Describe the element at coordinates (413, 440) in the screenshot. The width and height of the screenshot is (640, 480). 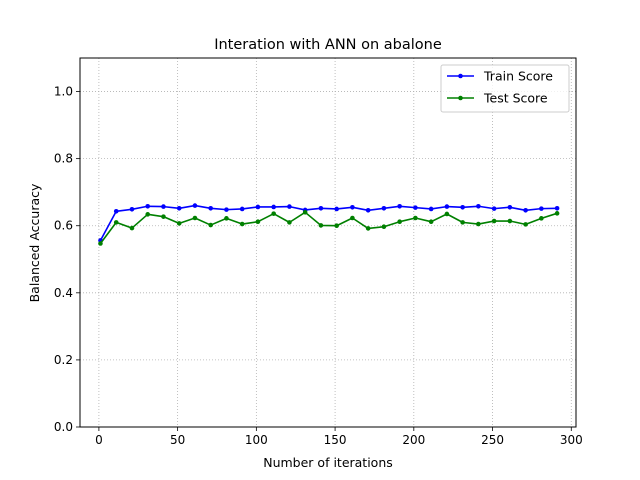
I see `x-tick-label: 200` at that location.